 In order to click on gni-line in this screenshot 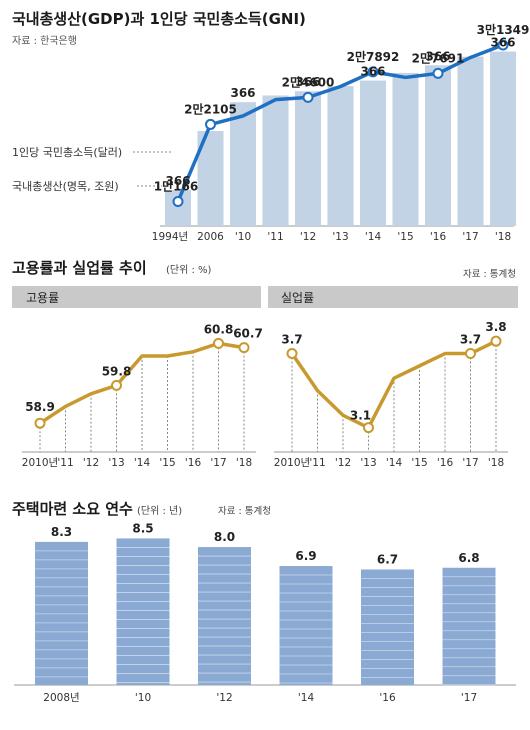, I will do `click(340, 123)`.